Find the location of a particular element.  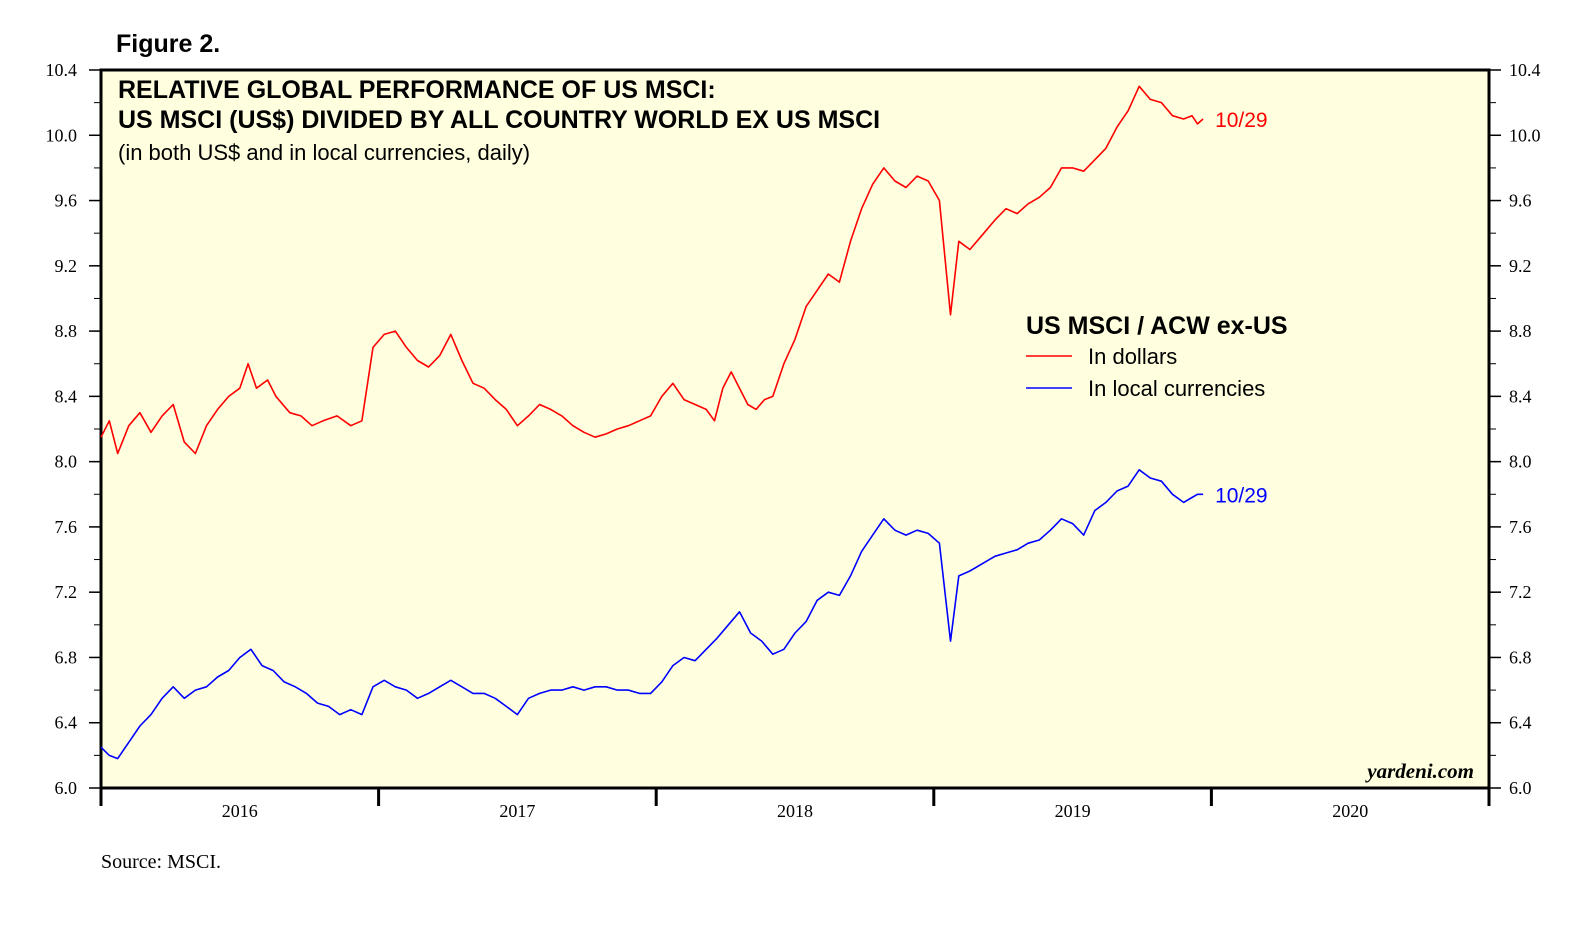

y-tick-label-left: 9.6 is located at coordinates (66, 201).